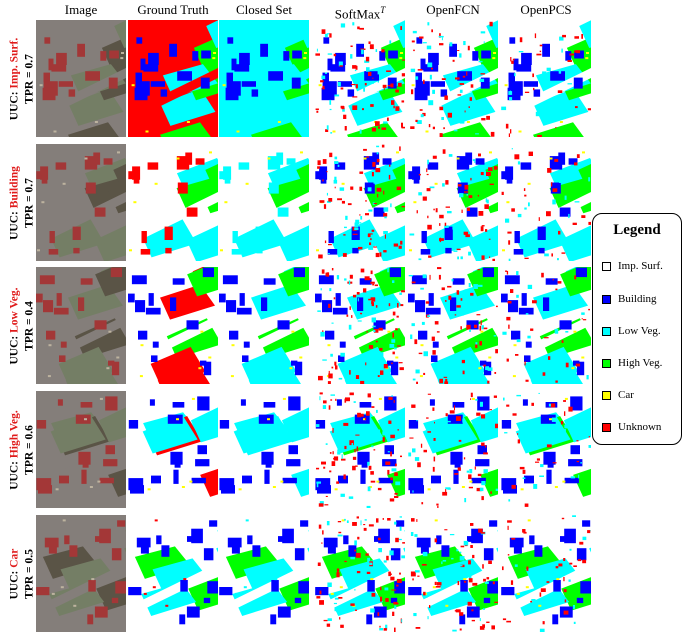 This screenshot has width=685, height=635. I want to click on uuc-class-name: Building, so click(14, 186).